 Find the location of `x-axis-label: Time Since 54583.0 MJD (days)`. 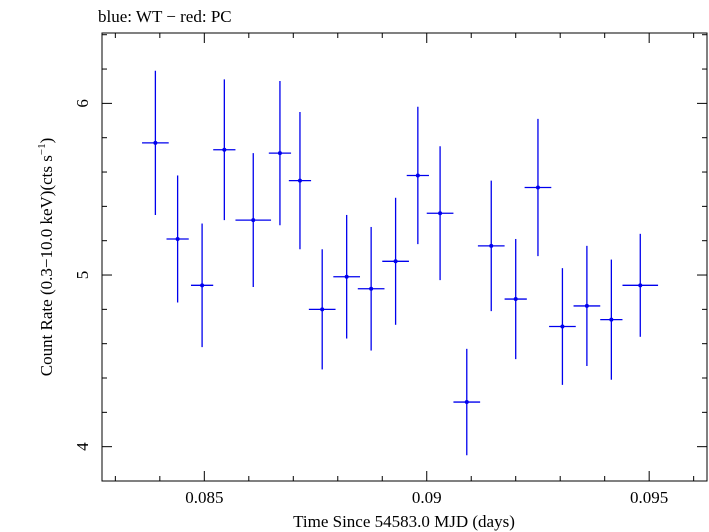

x-axis-label: Time Since 54583.0 MJD (days) is located at coordinates (404, 521).